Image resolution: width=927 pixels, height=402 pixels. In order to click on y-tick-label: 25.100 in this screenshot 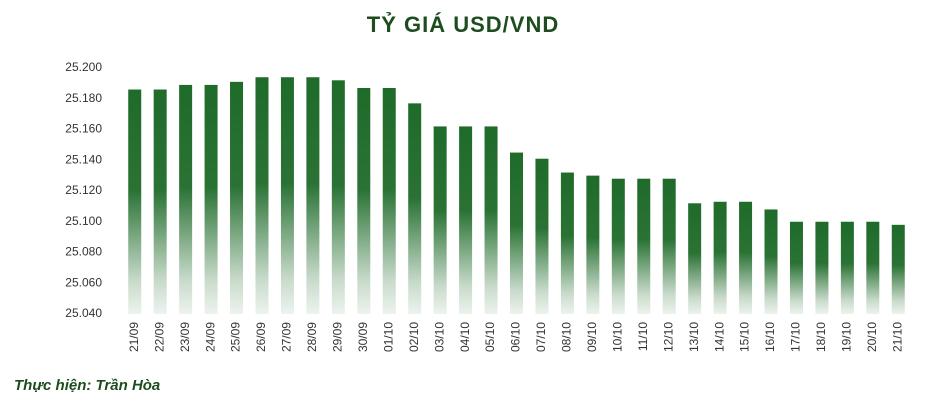, I will do `click(83, 221)`.